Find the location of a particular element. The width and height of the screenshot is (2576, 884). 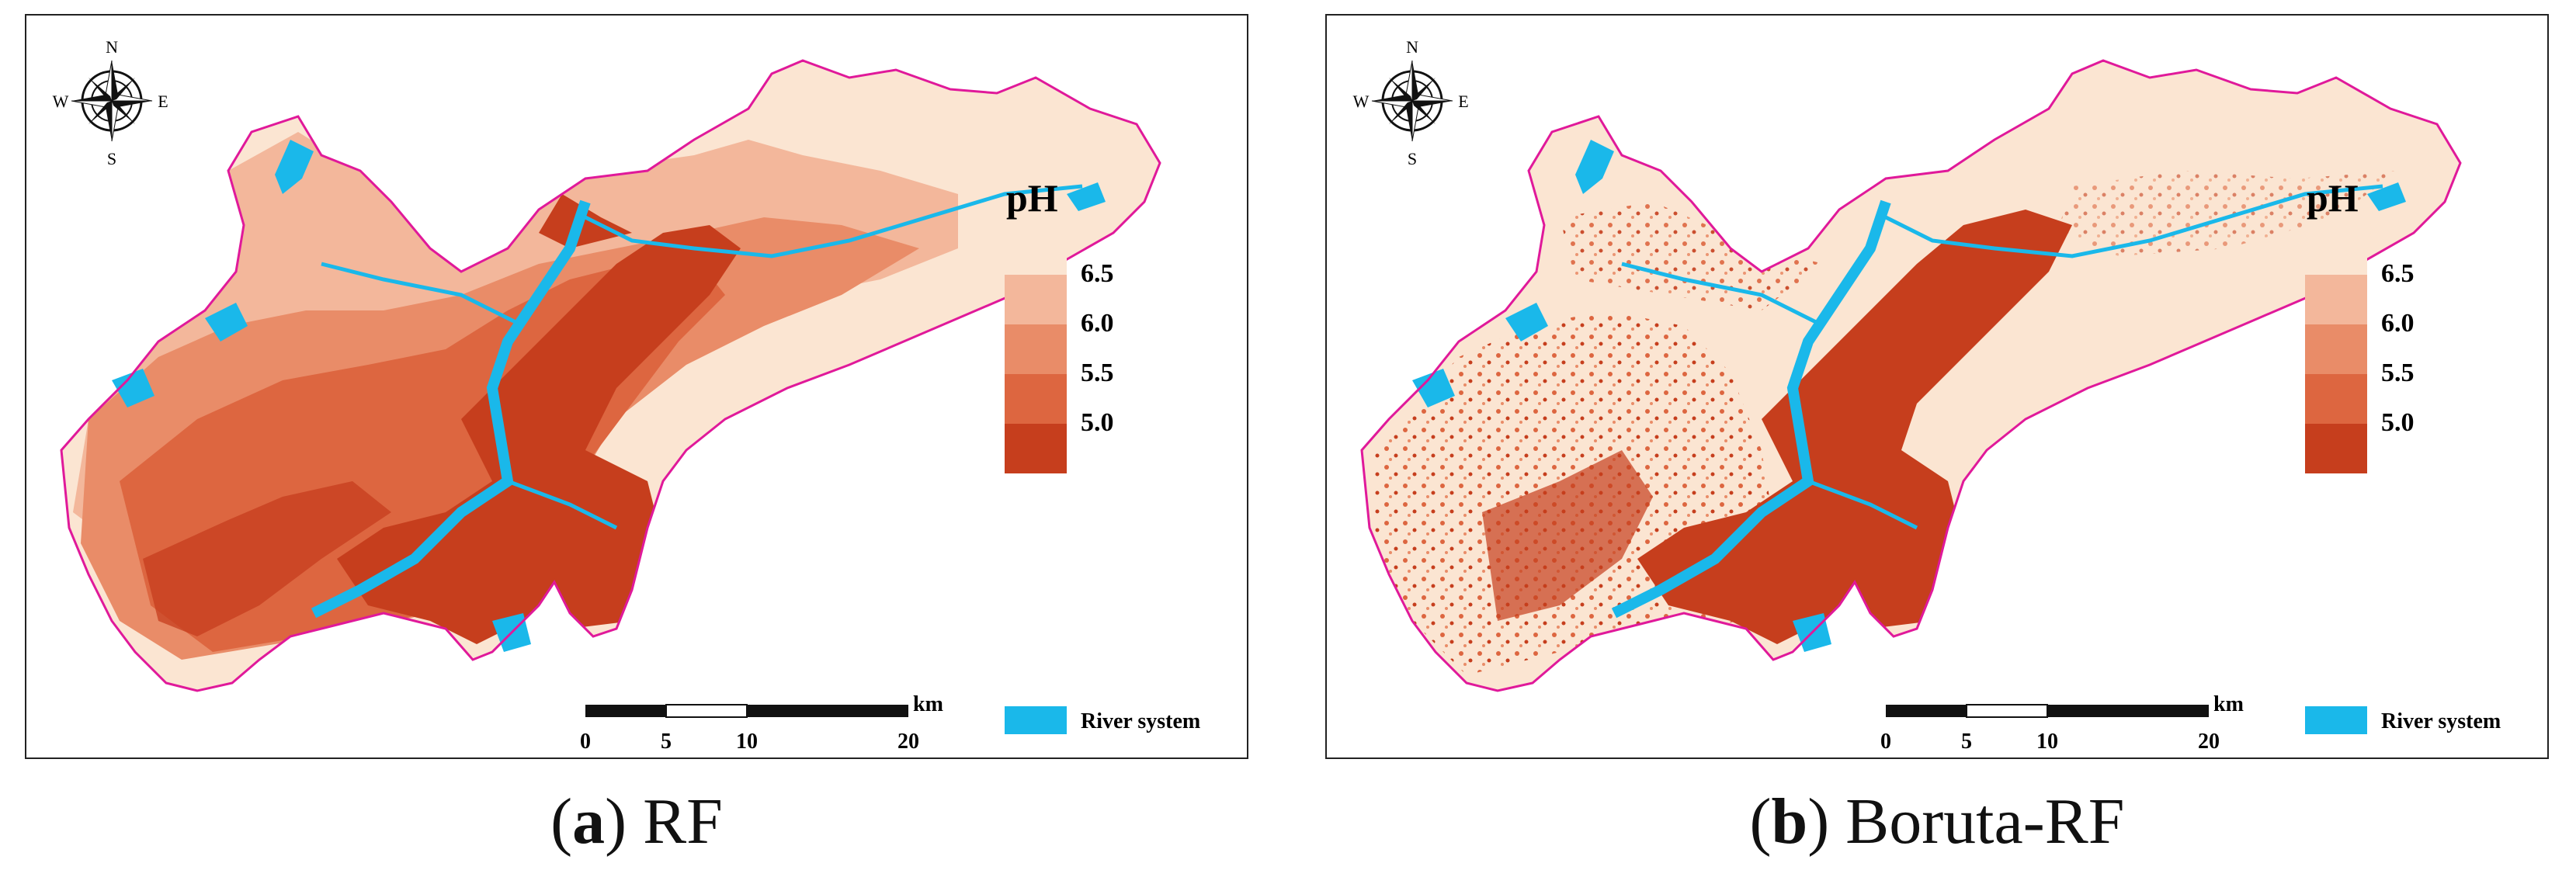

caption-letter: a is located at coordinates (589, 821).